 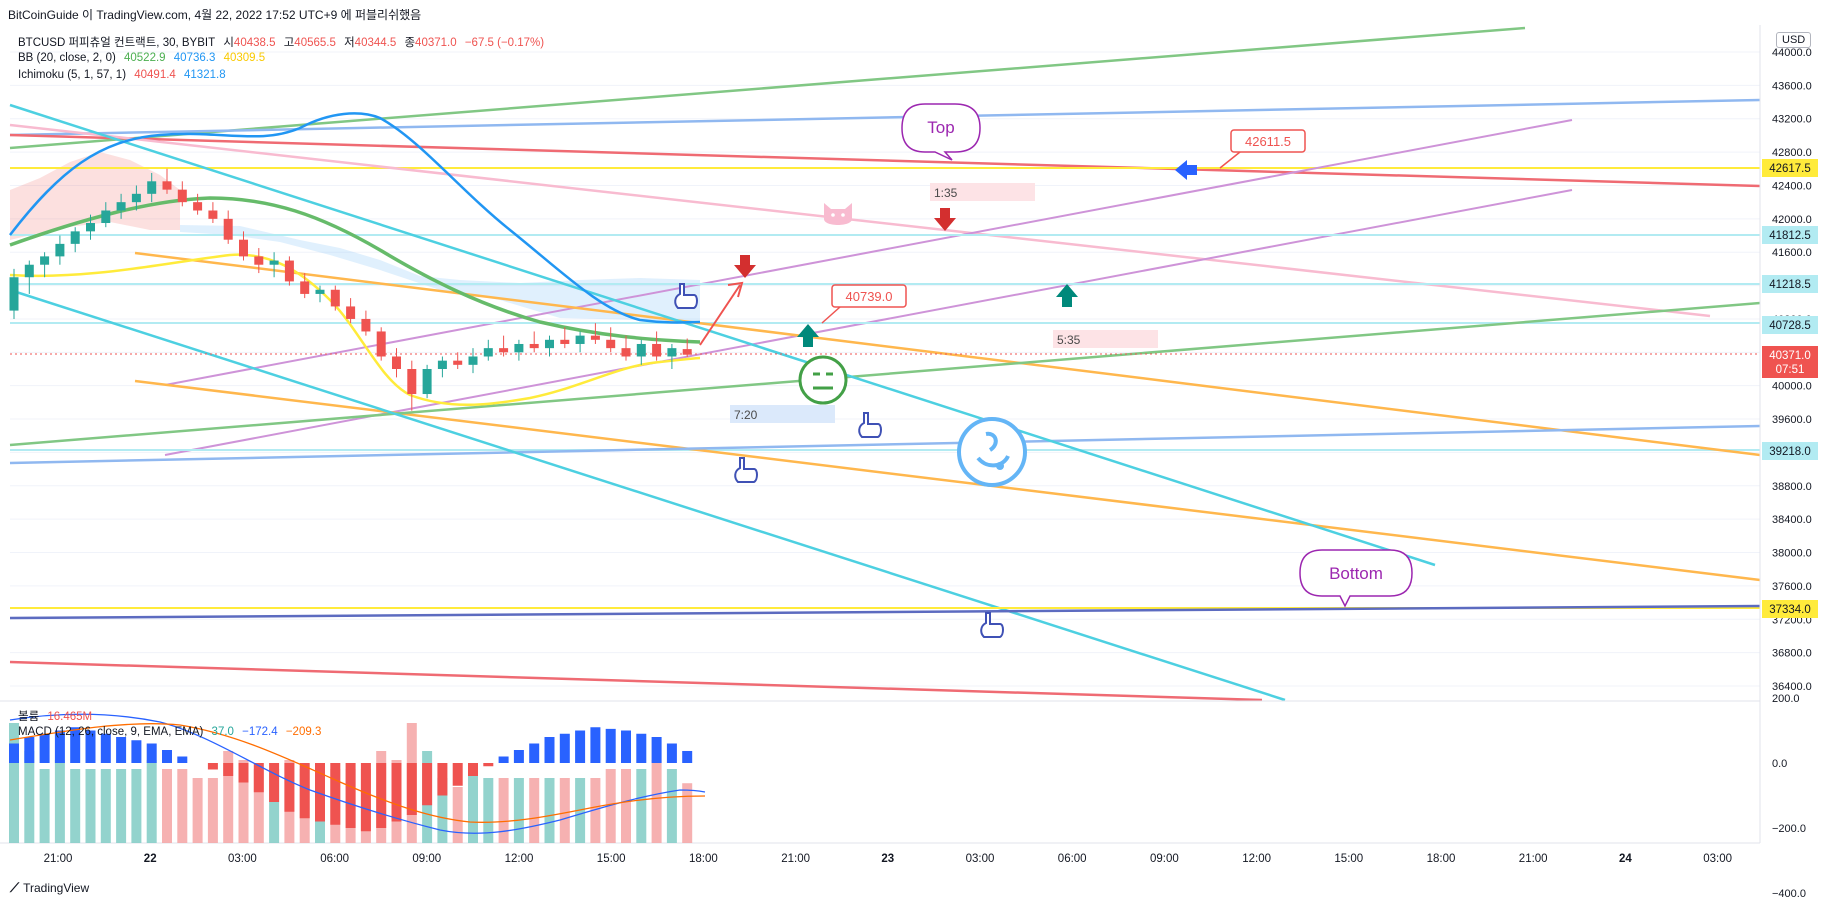 What do you see at coordinates (1789, 796) in the screenshot?
I see `macd-axis: 200.0 0.0 −200.0 −400.0` at bounding box center [1789, 796].